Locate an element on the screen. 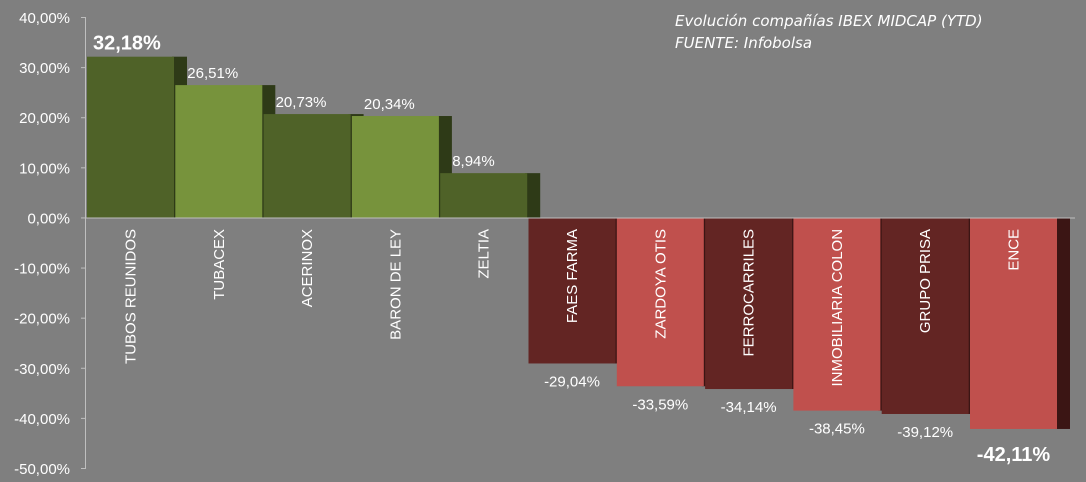 Image resolution: width=1086 pixels, height=482 pixels. data-label: 26,51% is located at coordinates (212, 73).